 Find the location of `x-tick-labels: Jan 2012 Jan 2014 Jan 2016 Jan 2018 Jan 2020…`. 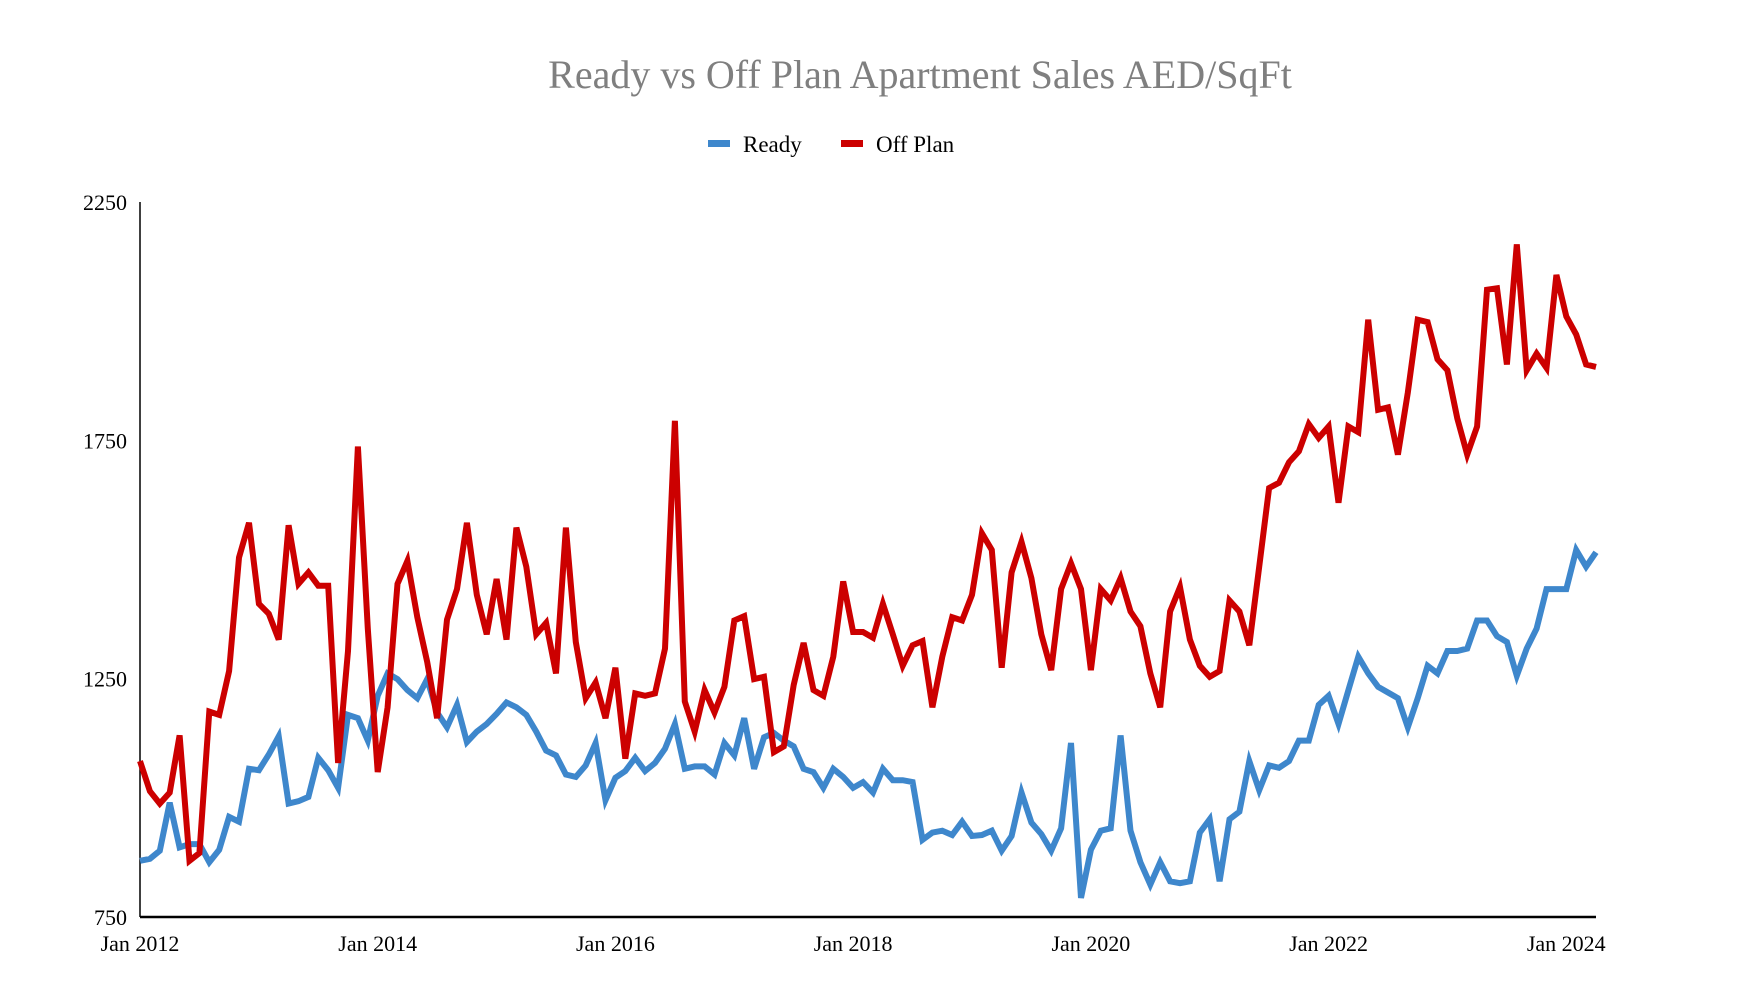

x-tick-labels: Jan 2012 Jan 2014 Jan 2016 Jan 2018 Jan 2020… is located at coordinates (853, 943).